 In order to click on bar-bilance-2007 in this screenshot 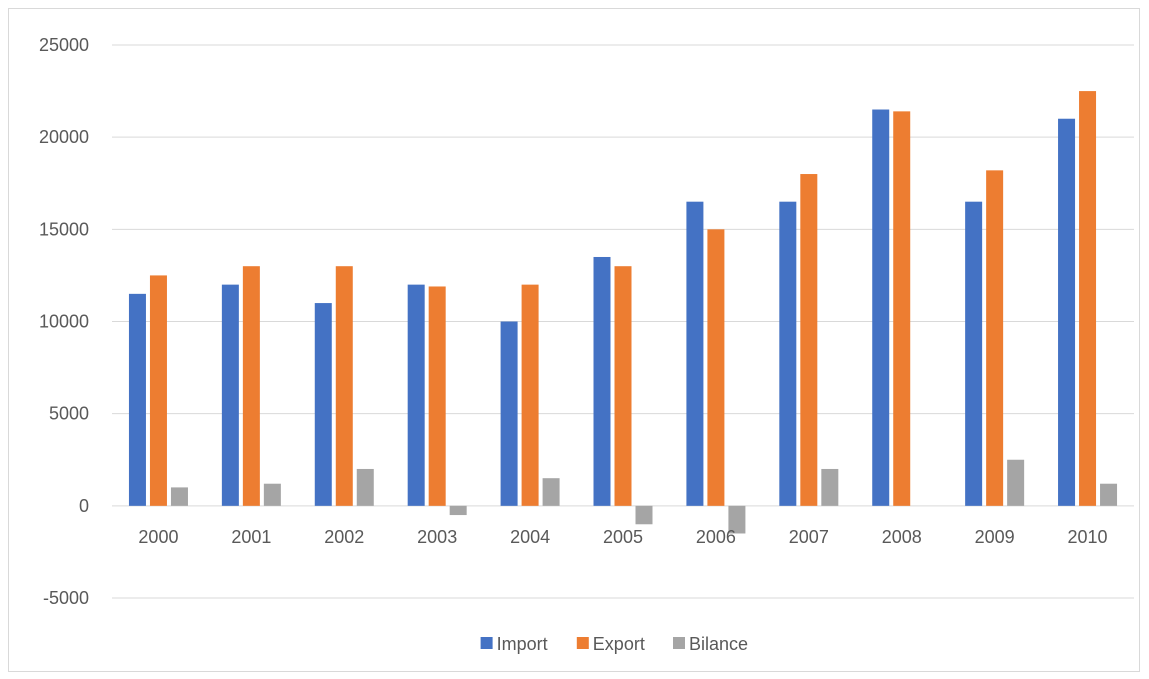, I will do `click(830, 487)`.